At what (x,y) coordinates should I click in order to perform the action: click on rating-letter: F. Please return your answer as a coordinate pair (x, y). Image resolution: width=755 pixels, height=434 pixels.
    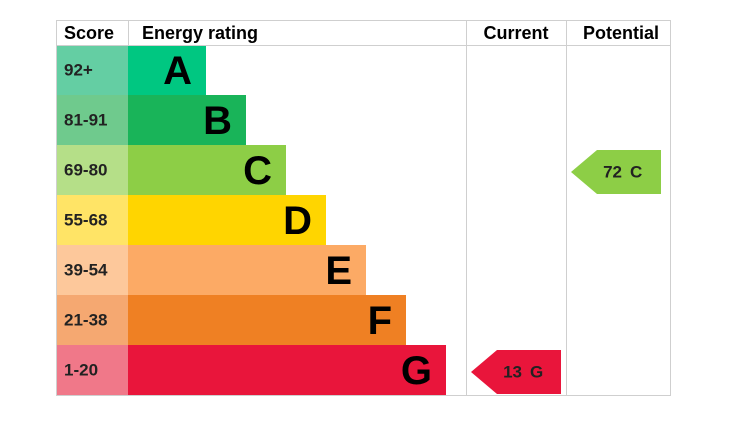
    Looking at the image, I should click on (380, 321).